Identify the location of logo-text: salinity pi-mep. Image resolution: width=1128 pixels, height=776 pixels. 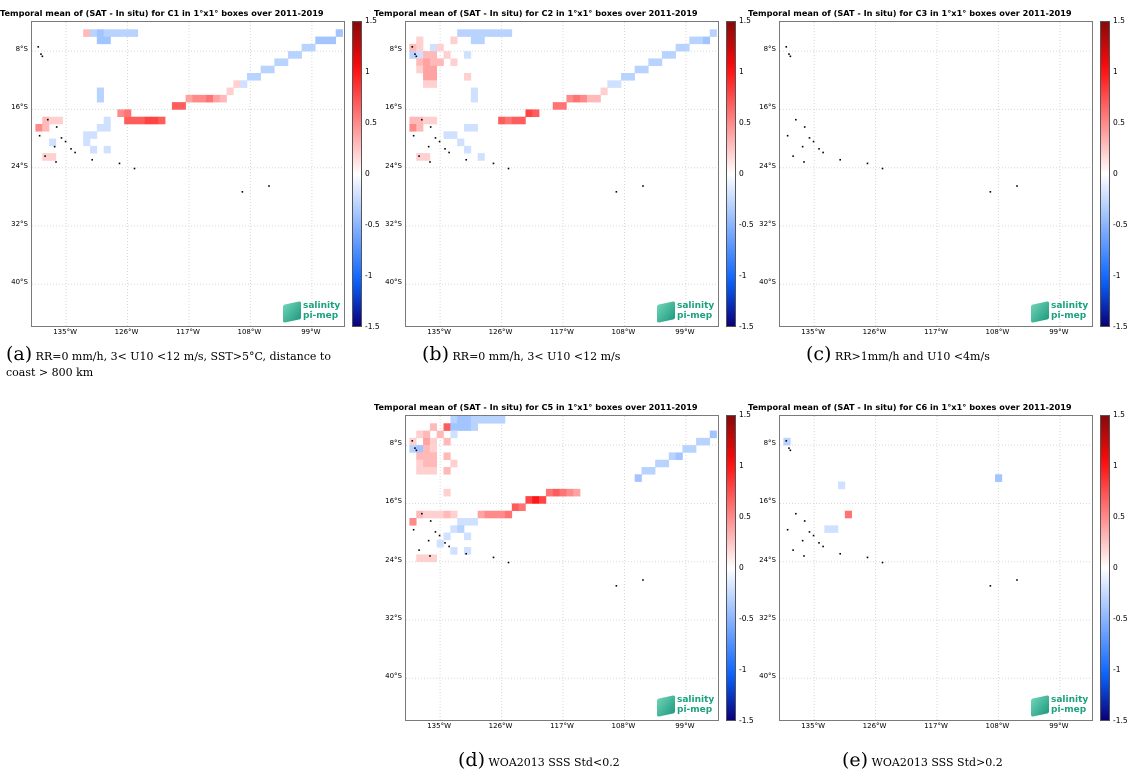
(1069, 705).